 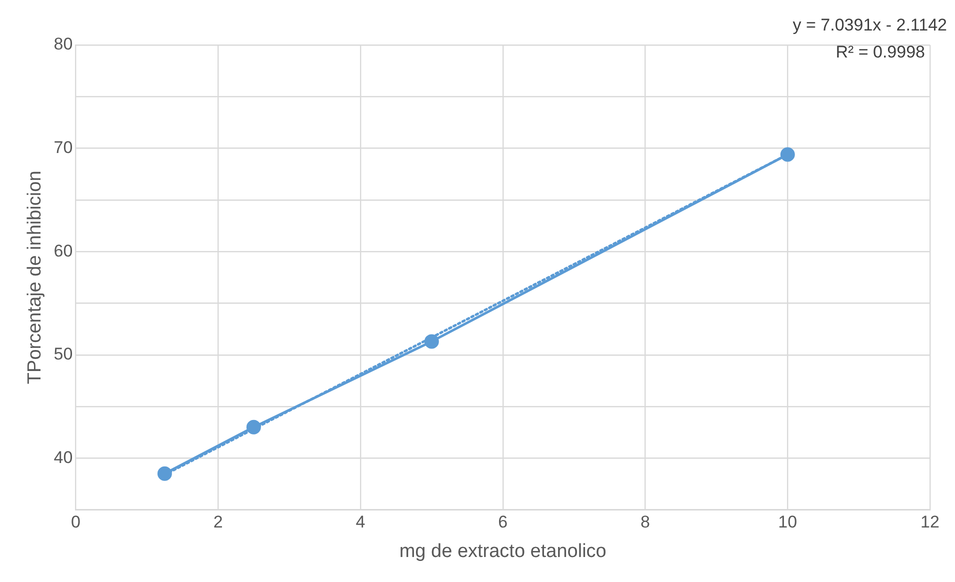 I want to click on x-tick-label: 10, so click(x=788, y=522).